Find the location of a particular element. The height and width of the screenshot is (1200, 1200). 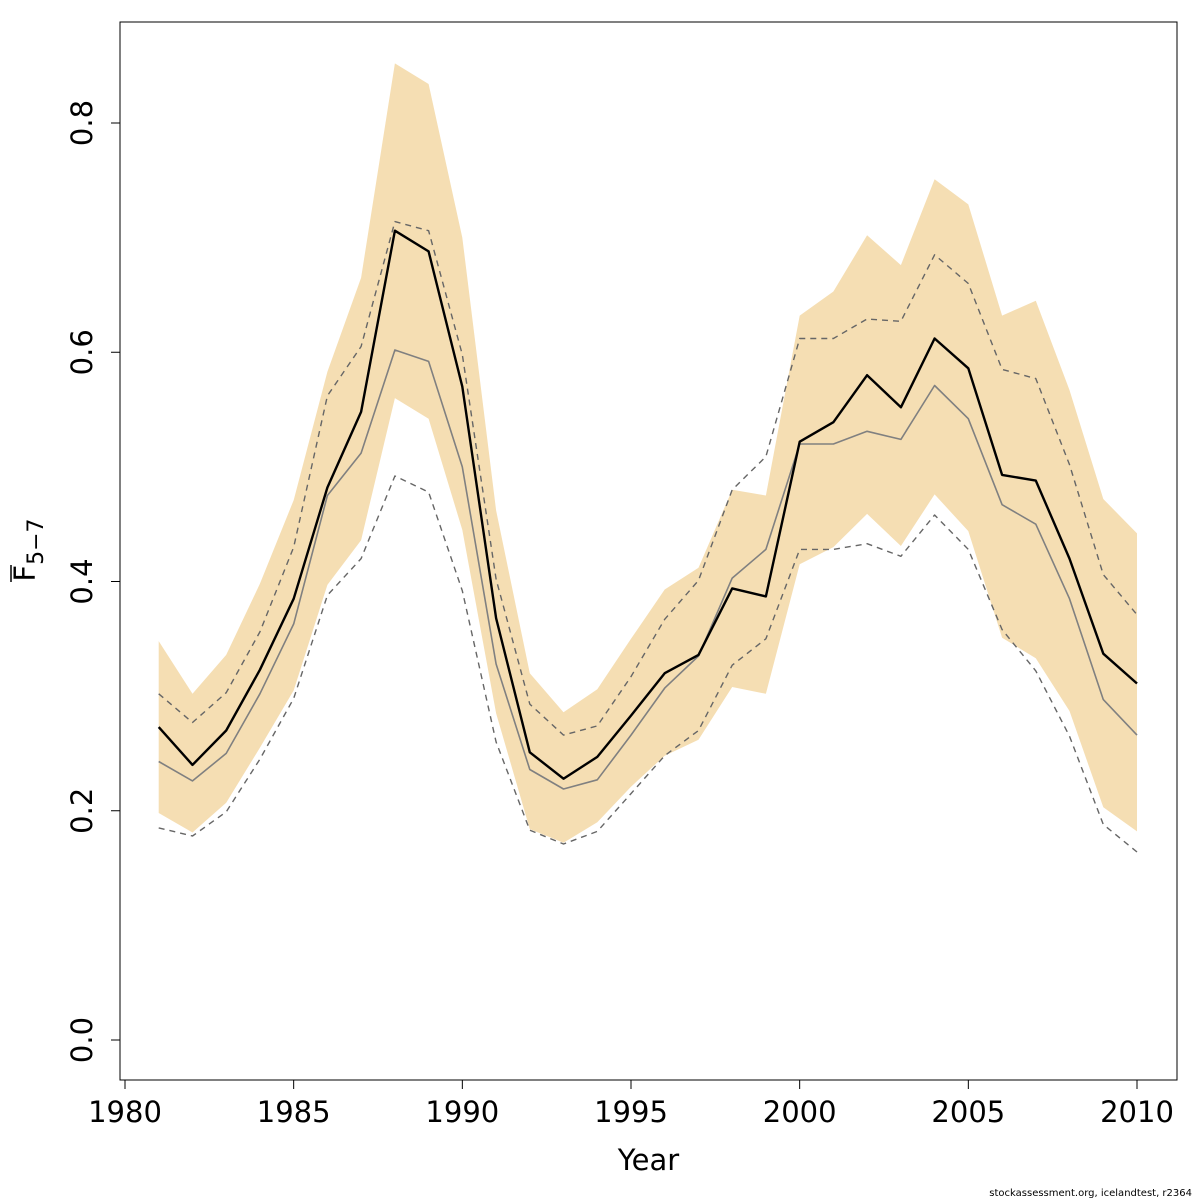

y-tick-label: 0.4 is located at coordinates (82, 581).